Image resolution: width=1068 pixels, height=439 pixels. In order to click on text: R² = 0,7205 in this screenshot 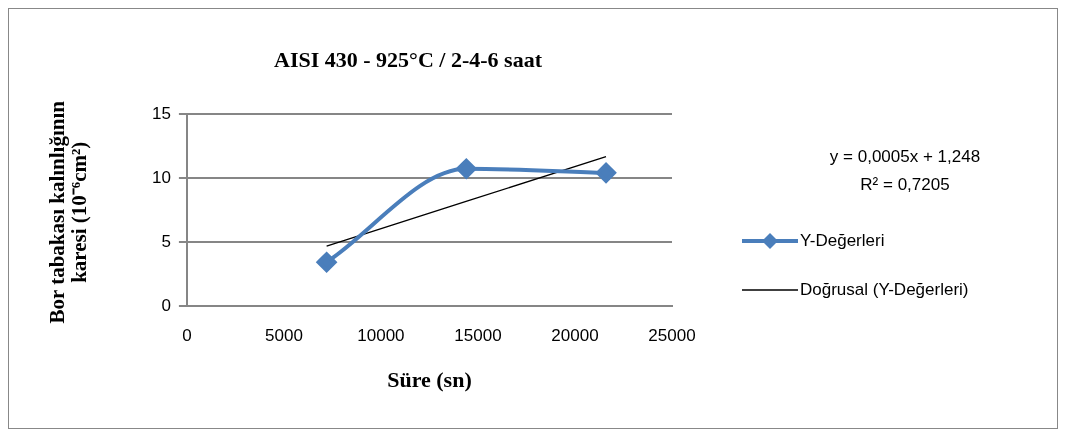, I will do `click(905, 184)`.